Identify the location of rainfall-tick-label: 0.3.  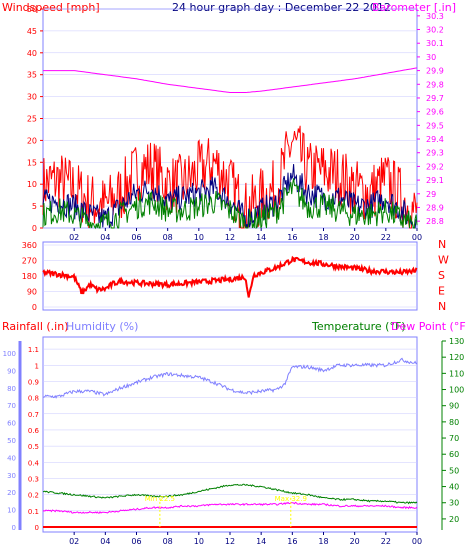
(33, 479).